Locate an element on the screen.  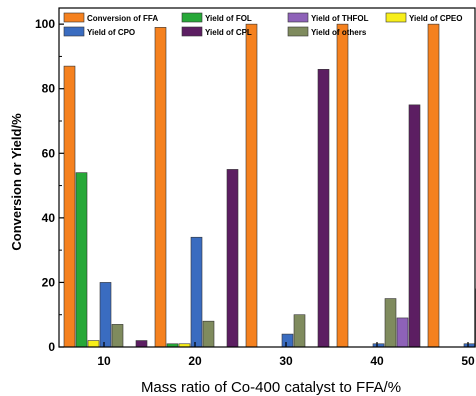
legend-label: Yield of THFOL is located at coordinates (340, 18).